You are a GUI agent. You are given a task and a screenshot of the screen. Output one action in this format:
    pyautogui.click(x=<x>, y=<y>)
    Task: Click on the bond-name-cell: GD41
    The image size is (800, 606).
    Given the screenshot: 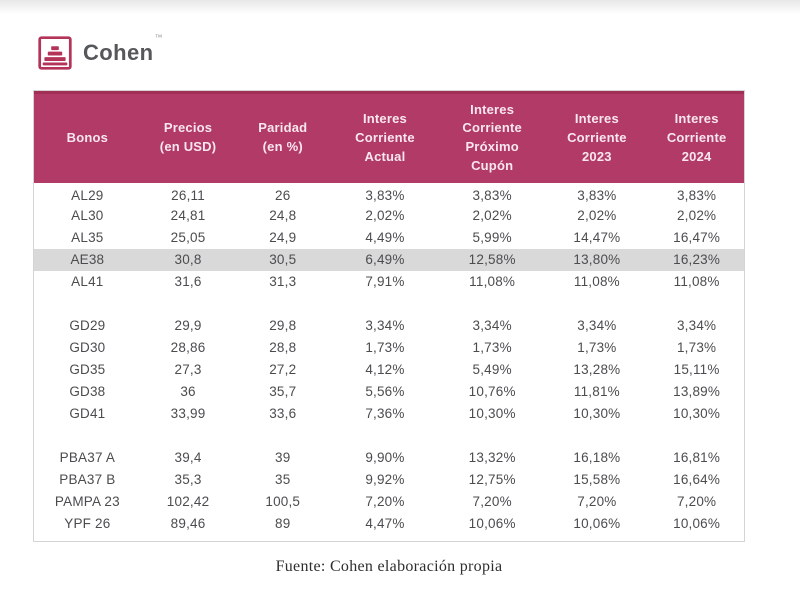 What is the action you would take?
    pyautogui.click(x=87, y=413)
    